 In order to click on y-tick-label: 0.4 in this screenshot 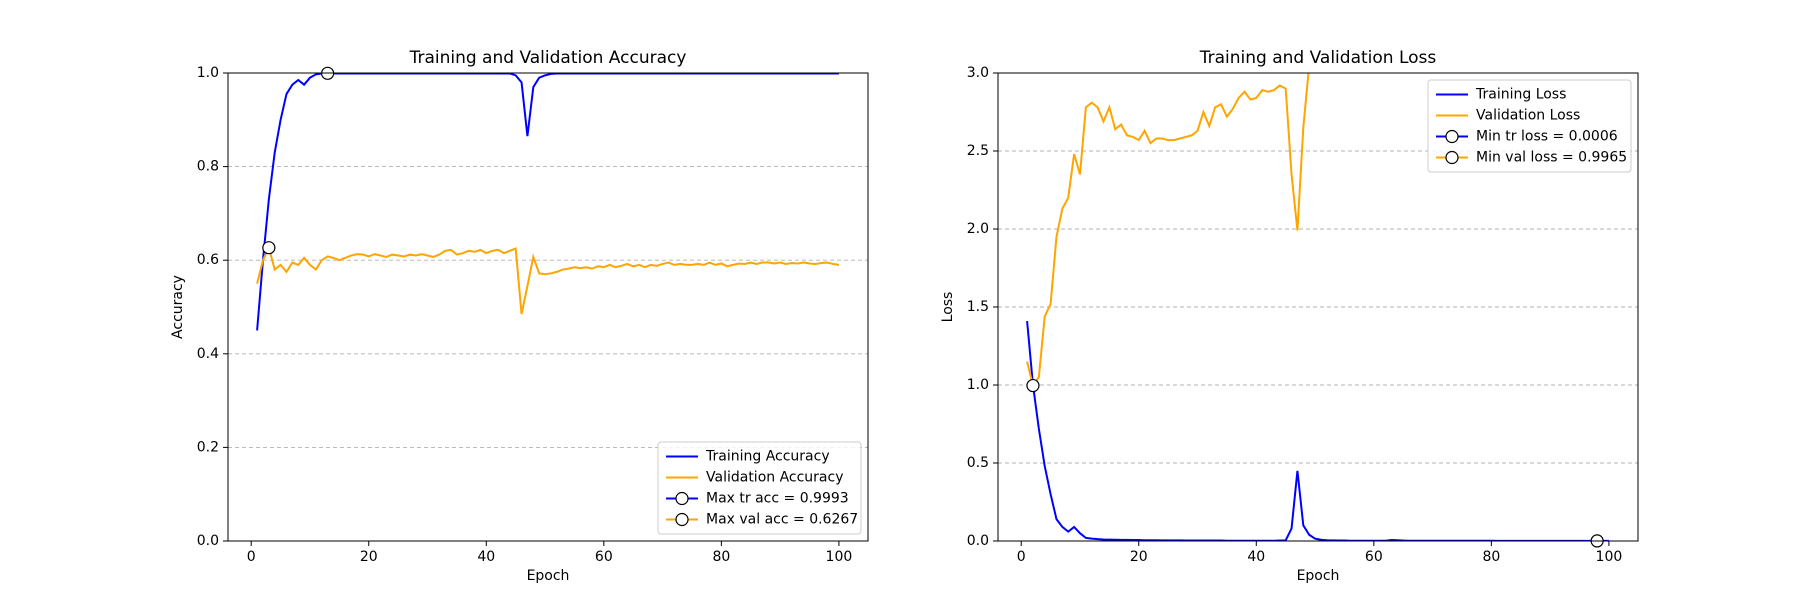, I will do `click(208, 354)`.